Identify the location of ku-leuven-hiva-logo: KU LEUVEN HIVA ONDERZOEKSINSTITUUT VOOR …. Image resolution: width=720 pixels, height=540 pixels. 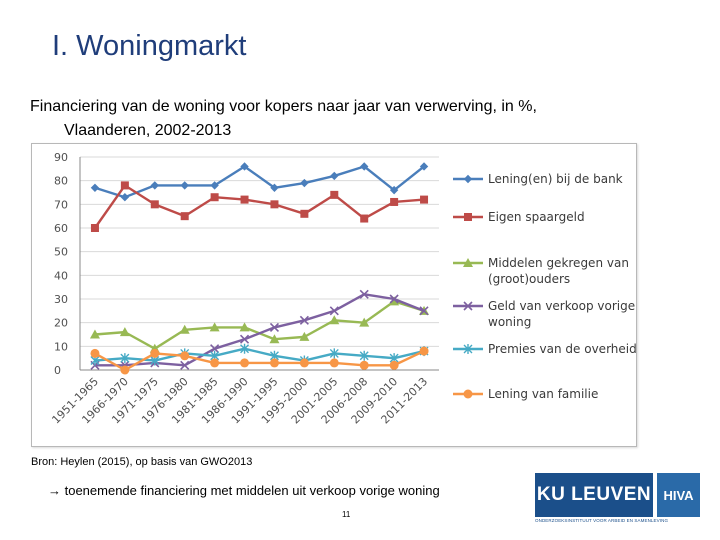
(617, 498).